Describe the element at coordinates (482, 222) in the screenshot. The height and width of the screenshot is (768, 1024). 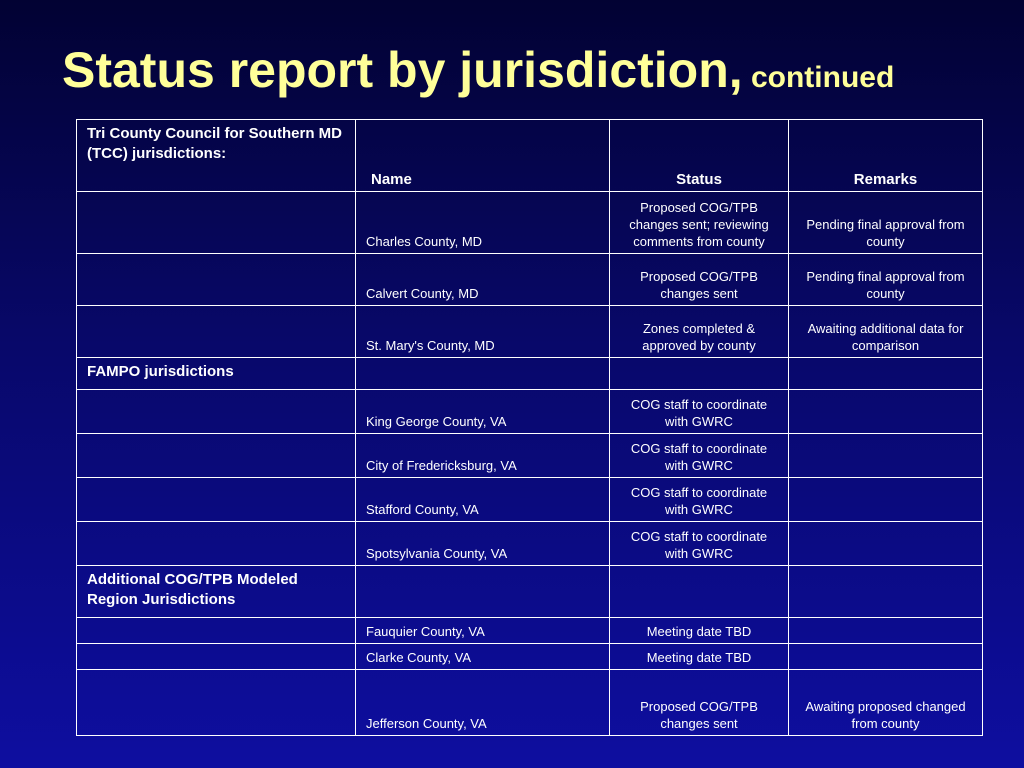
I see `jurisdiction-name: Charles County, MD` at that location.